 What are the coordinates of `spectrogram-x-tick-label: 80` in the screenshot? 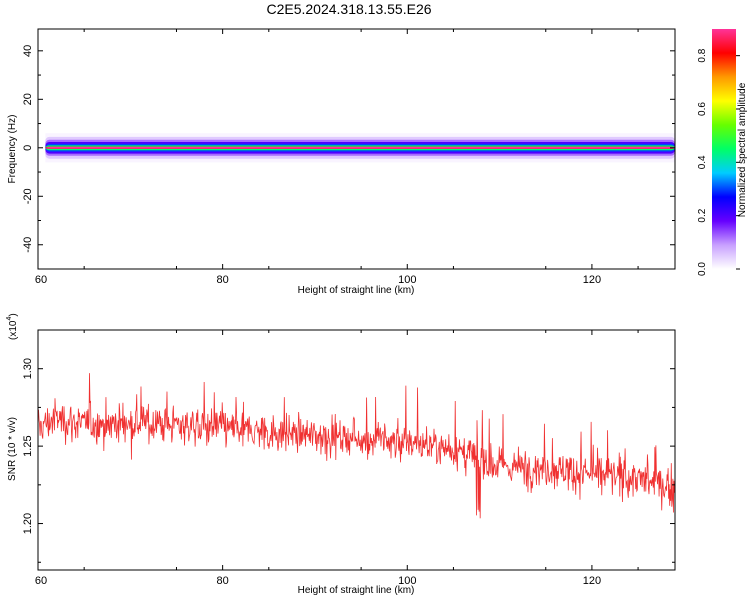 It's located at (223, 280).